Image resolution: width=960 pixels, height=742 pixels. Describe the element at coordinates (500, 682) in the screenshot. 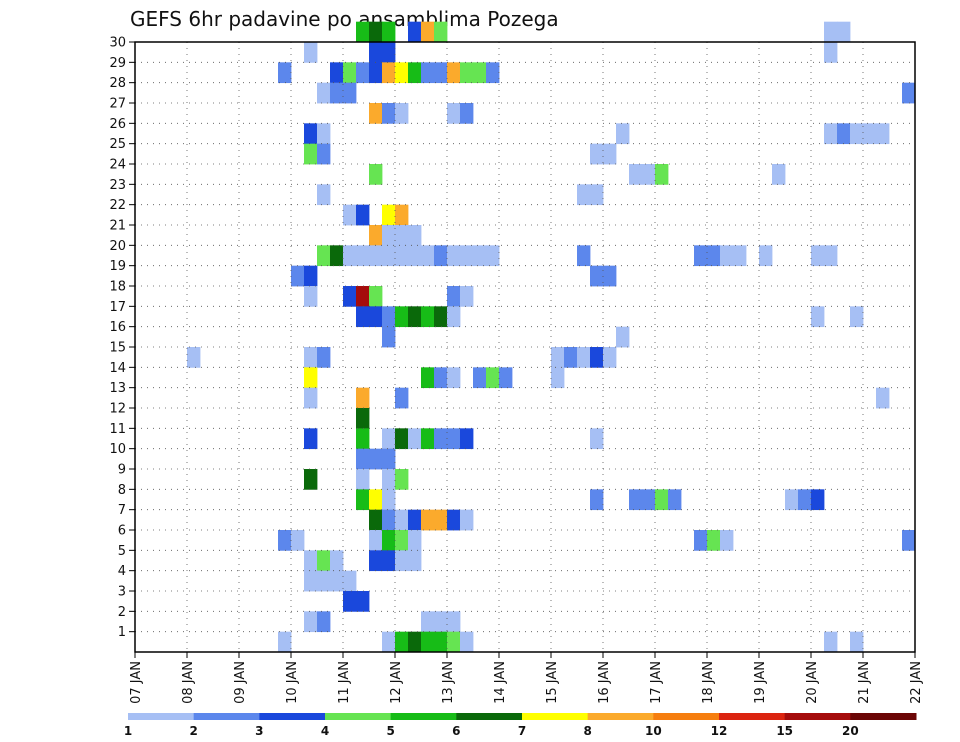

I see `x-tick-label: 14 JAN` at that location.